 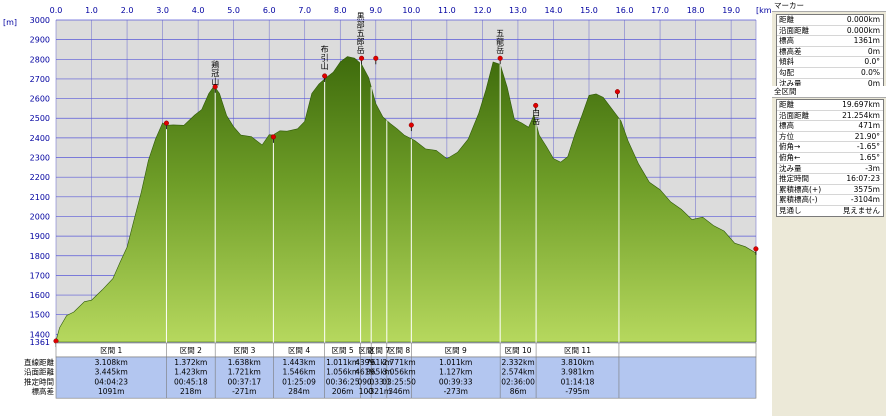 I want to click on total-info-row: 方位 21.90°, so click(x=830, y=137).